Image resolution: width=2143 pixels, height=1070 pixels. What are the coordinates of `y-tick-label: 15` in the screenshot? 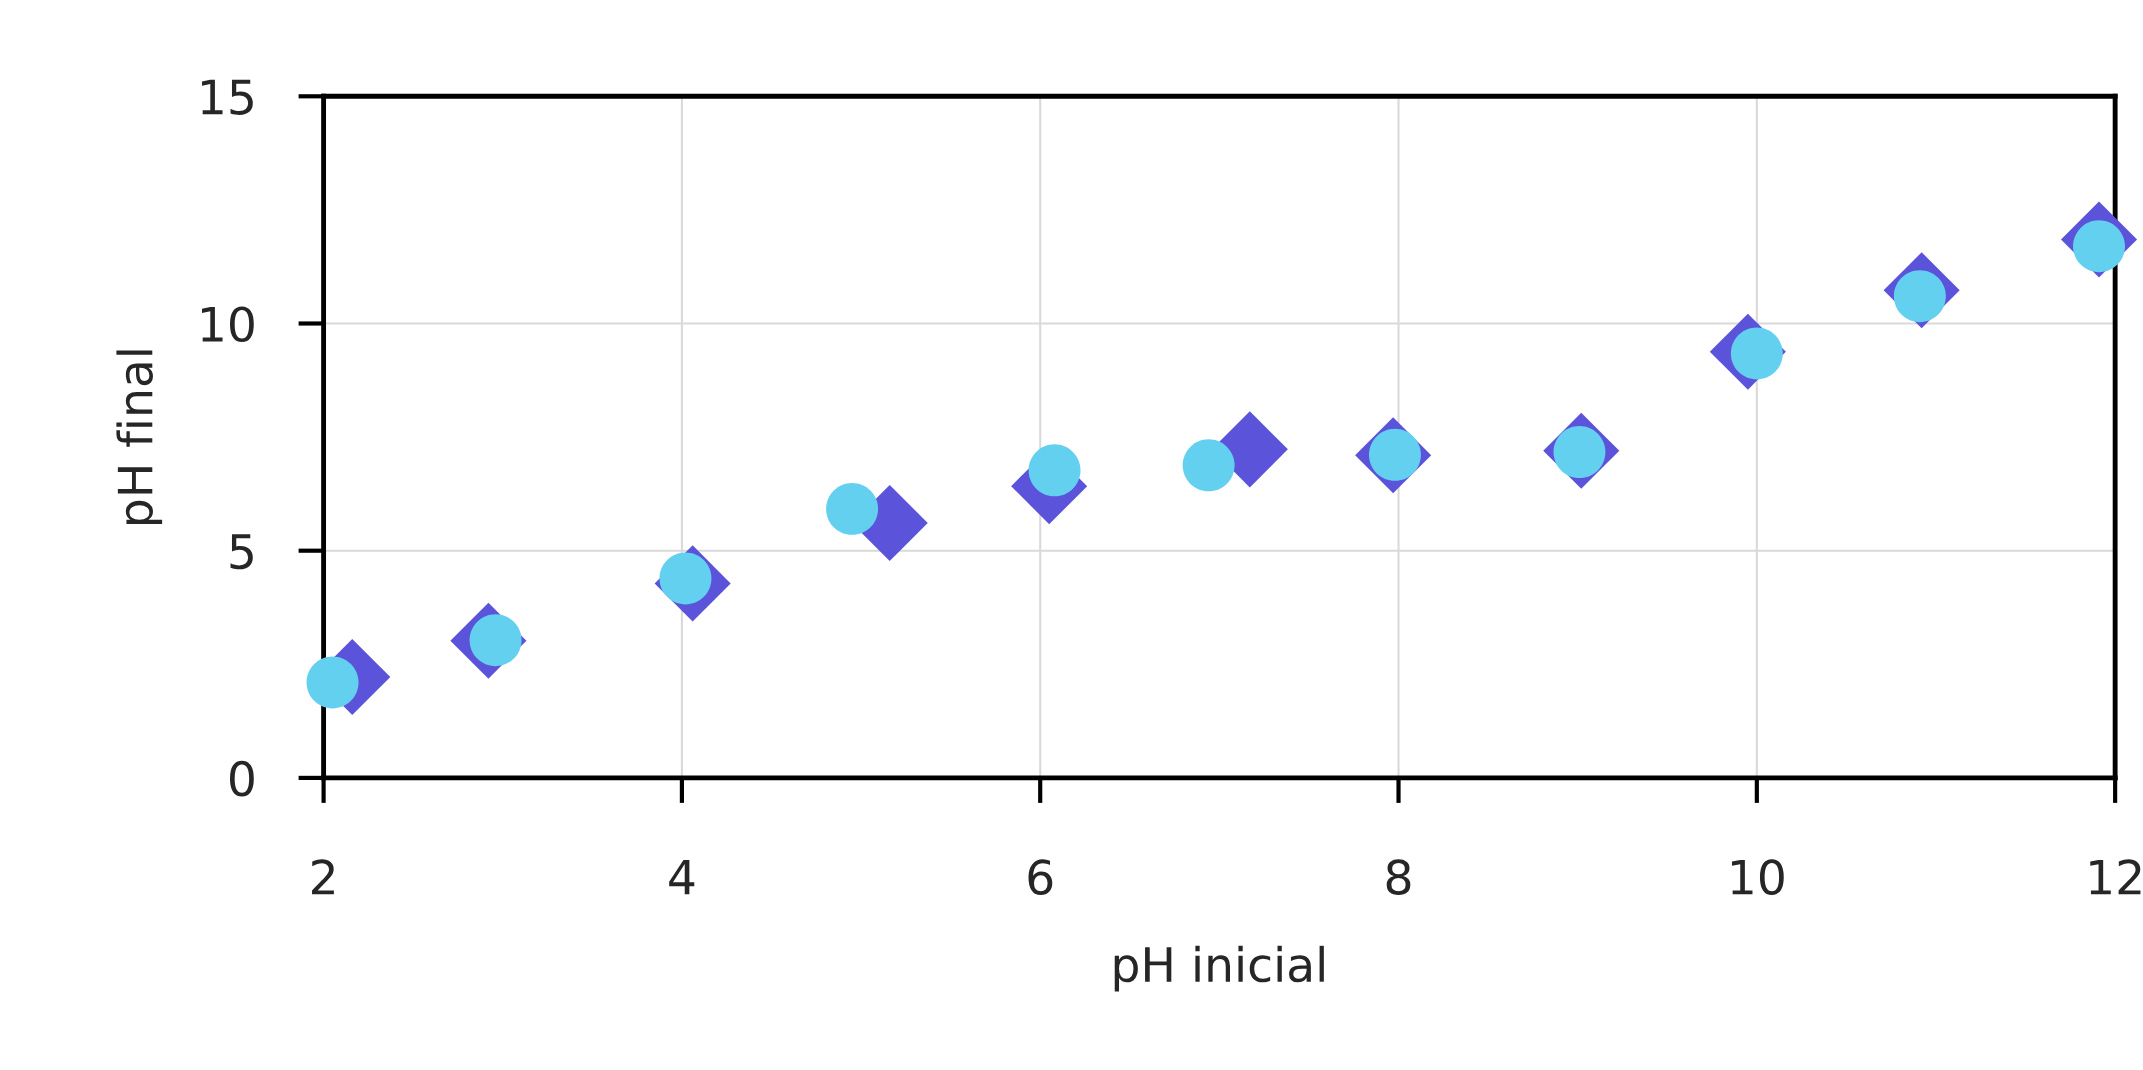 It's located at (227, 97).